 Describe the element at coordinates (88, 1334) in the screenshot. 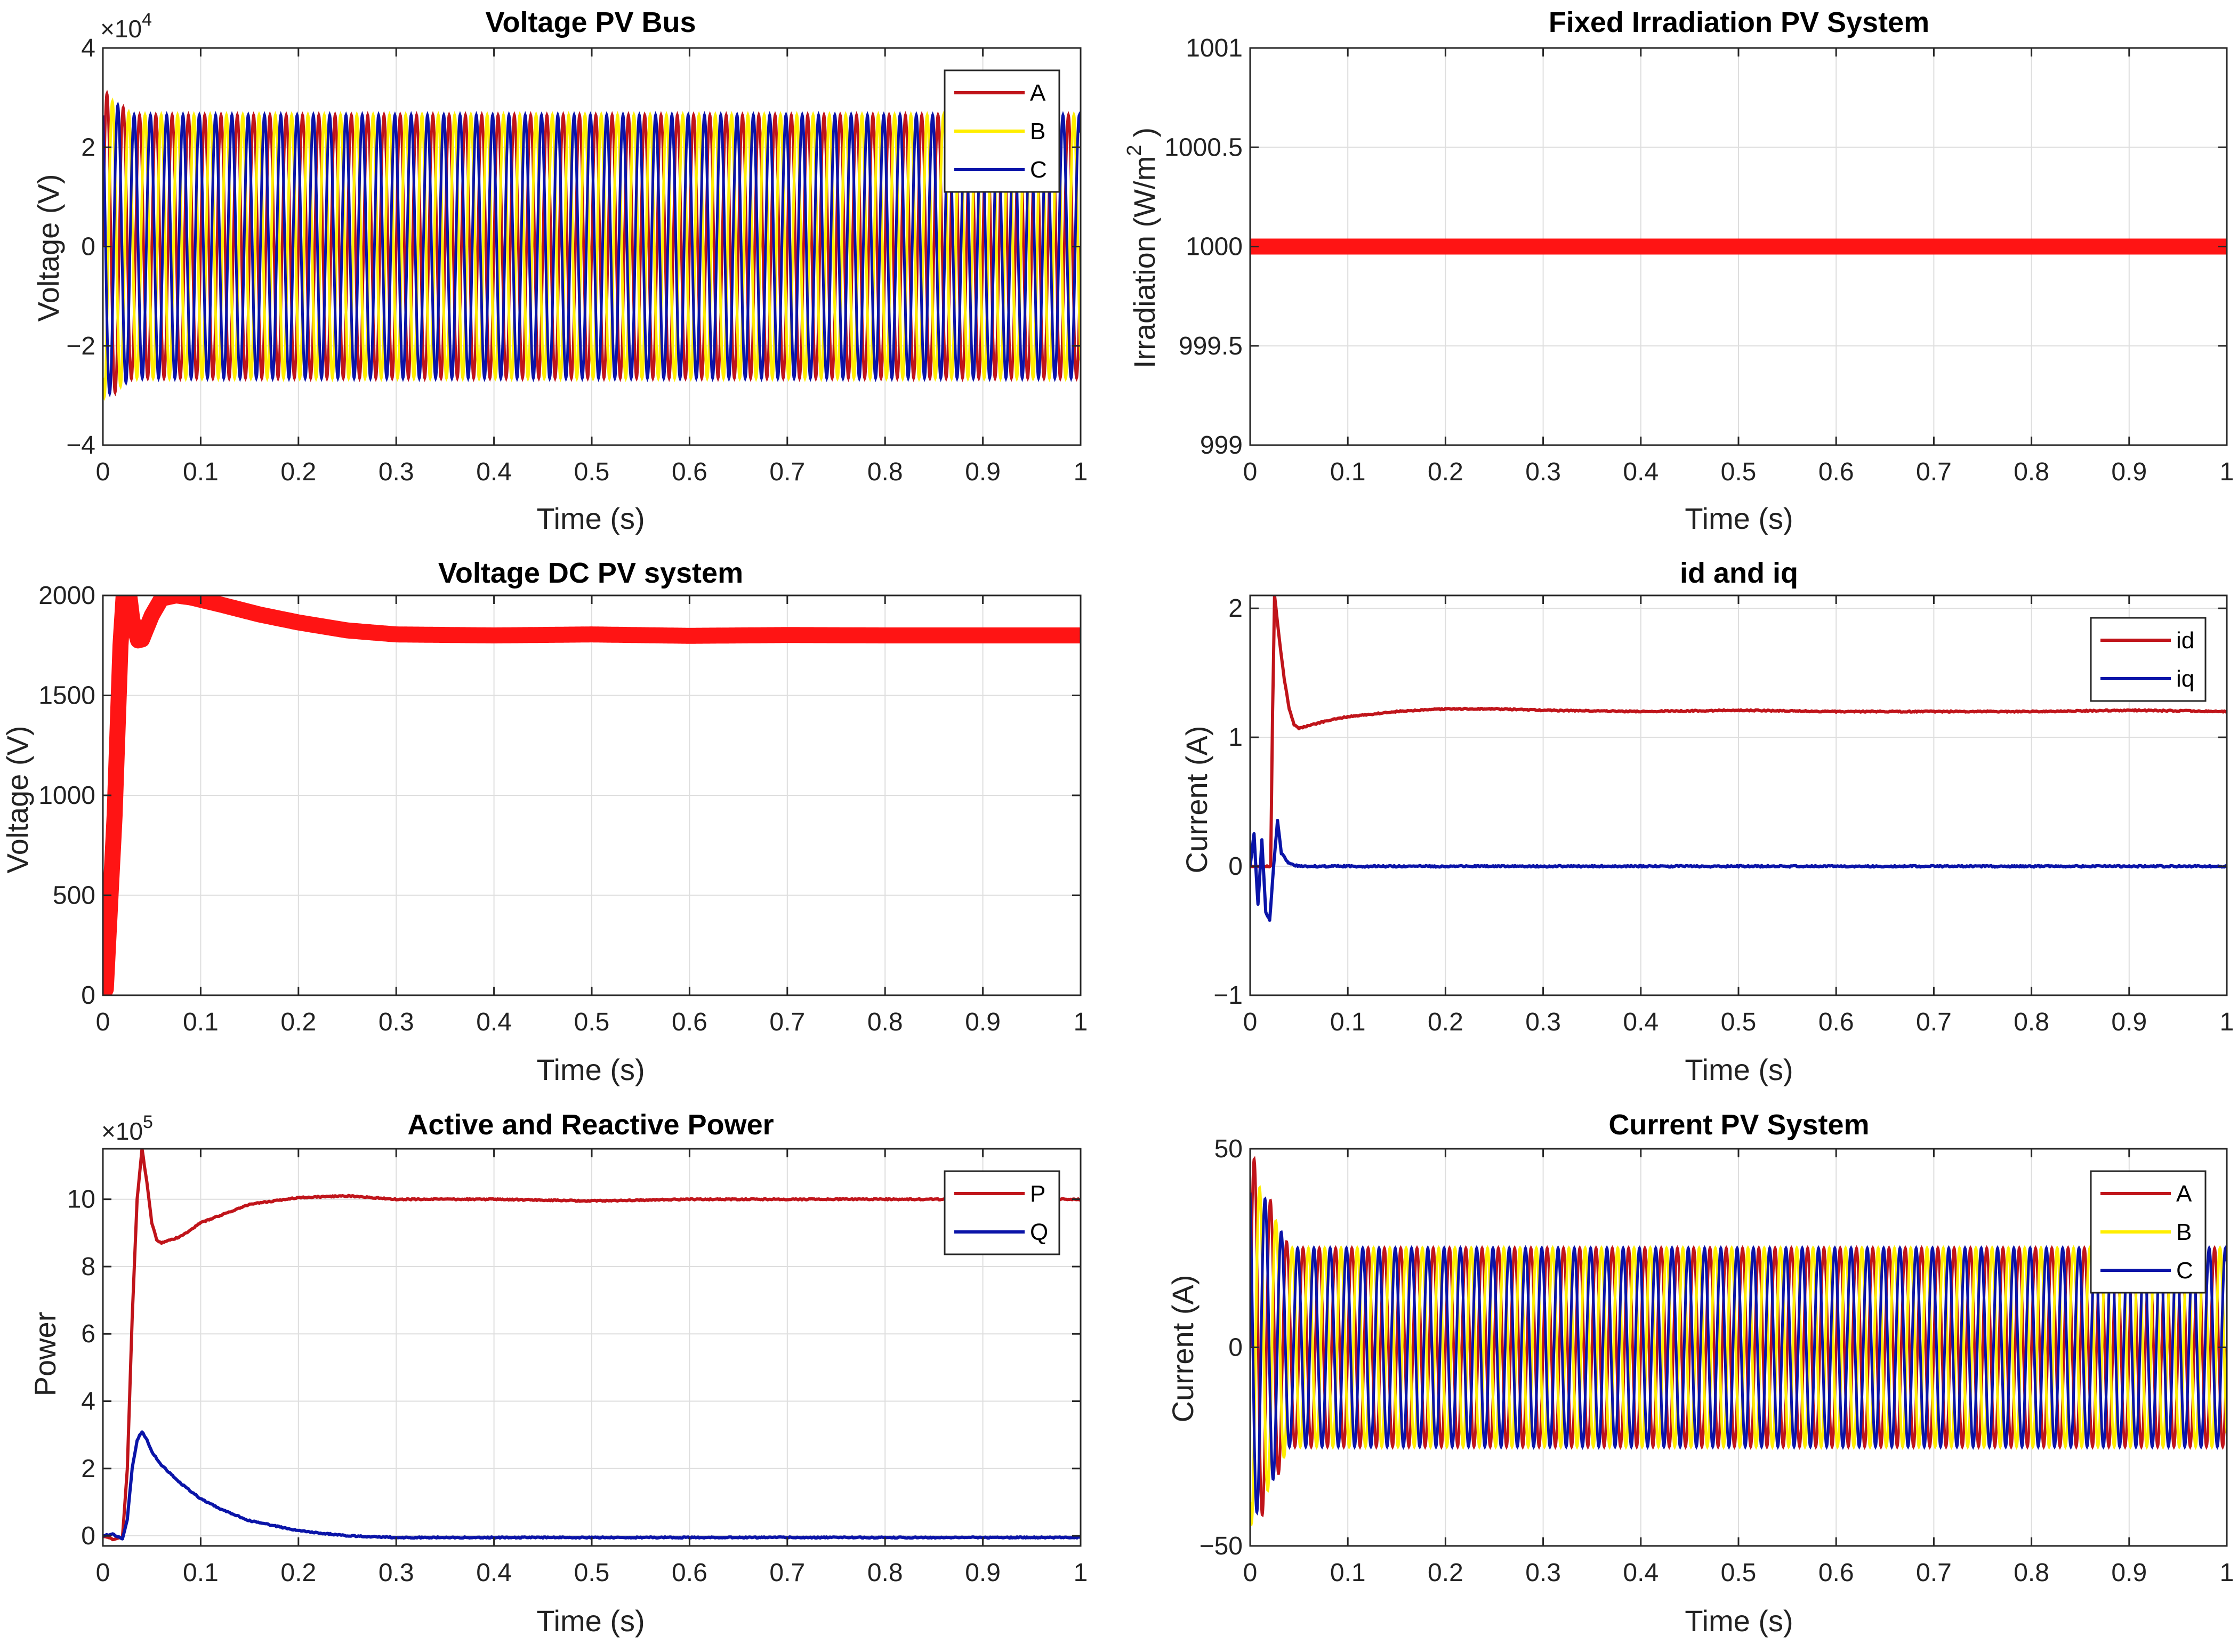

I see `y-tick-label: 6` at that location.